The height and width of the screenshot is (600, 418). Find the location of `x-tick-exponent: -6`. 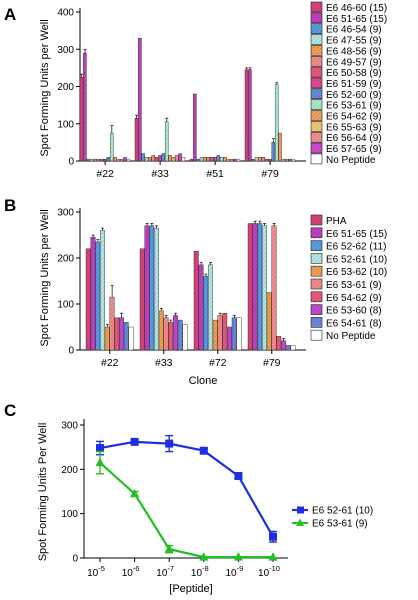

x-tick-exponent: -6 is located at coordinates (136, 568).